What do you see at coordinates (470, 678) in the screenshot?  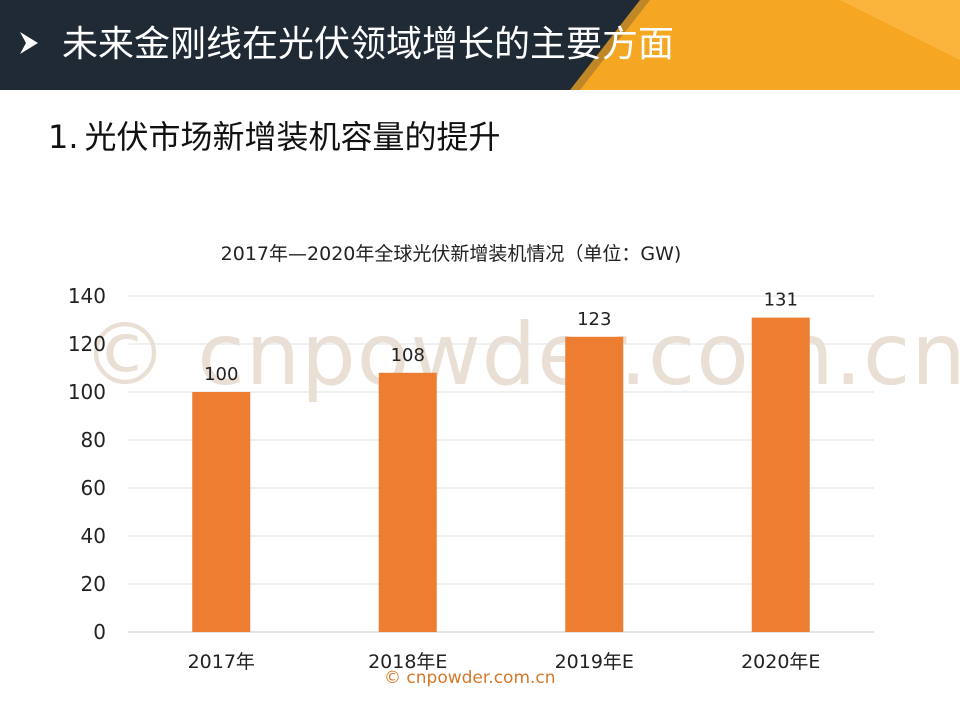 I see `watermark-small: © cnpowder.com.cn` at bounding box center [470, 678].